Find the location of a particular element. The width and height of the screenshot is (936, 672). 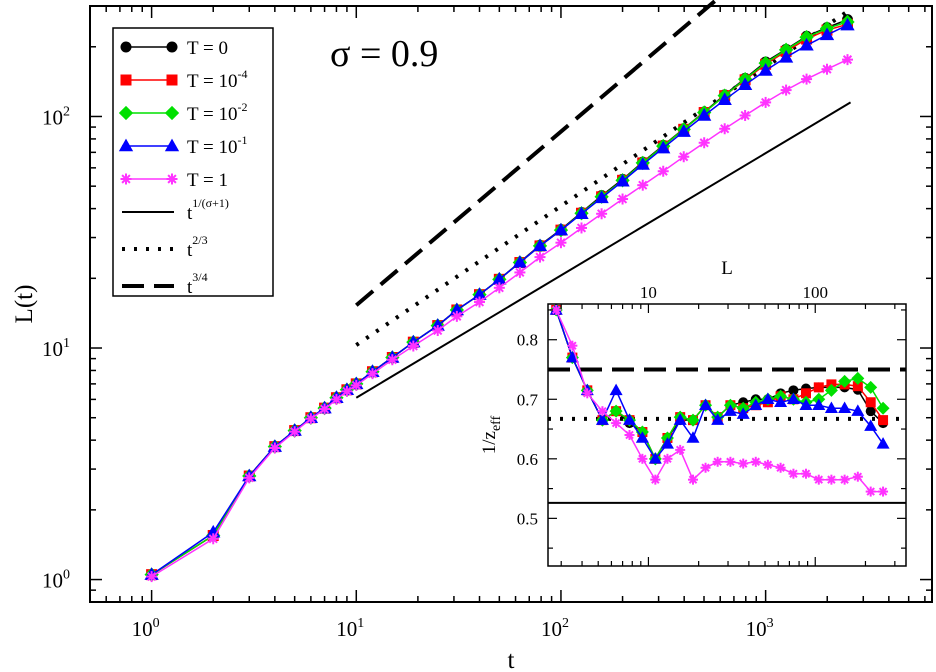

y-tick-label: 100 is located at coordinates (56, 580).